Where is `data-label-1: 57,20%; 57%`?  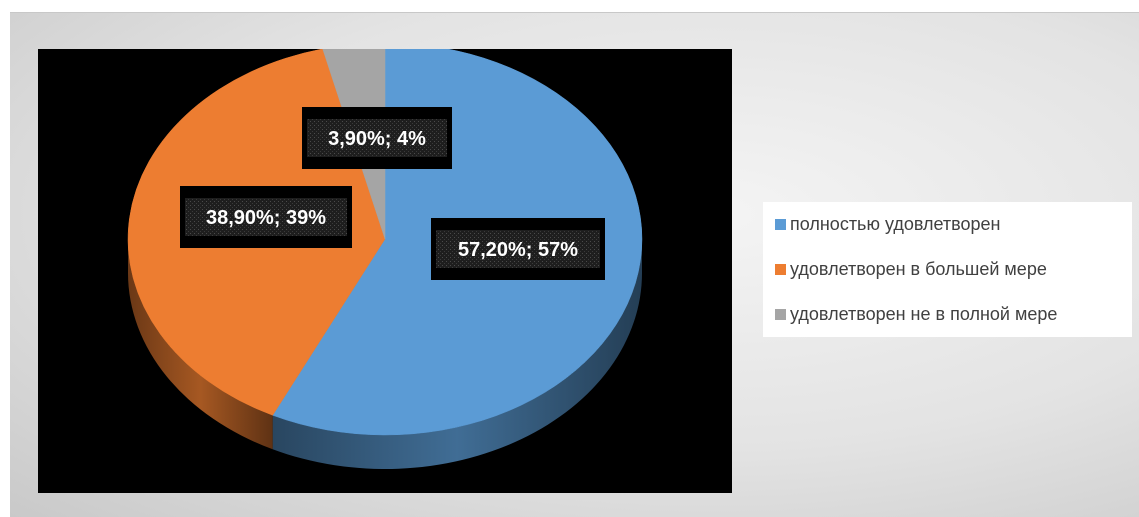
data-label-1: 57,20%; 57% is located at coordinates (518, 250).